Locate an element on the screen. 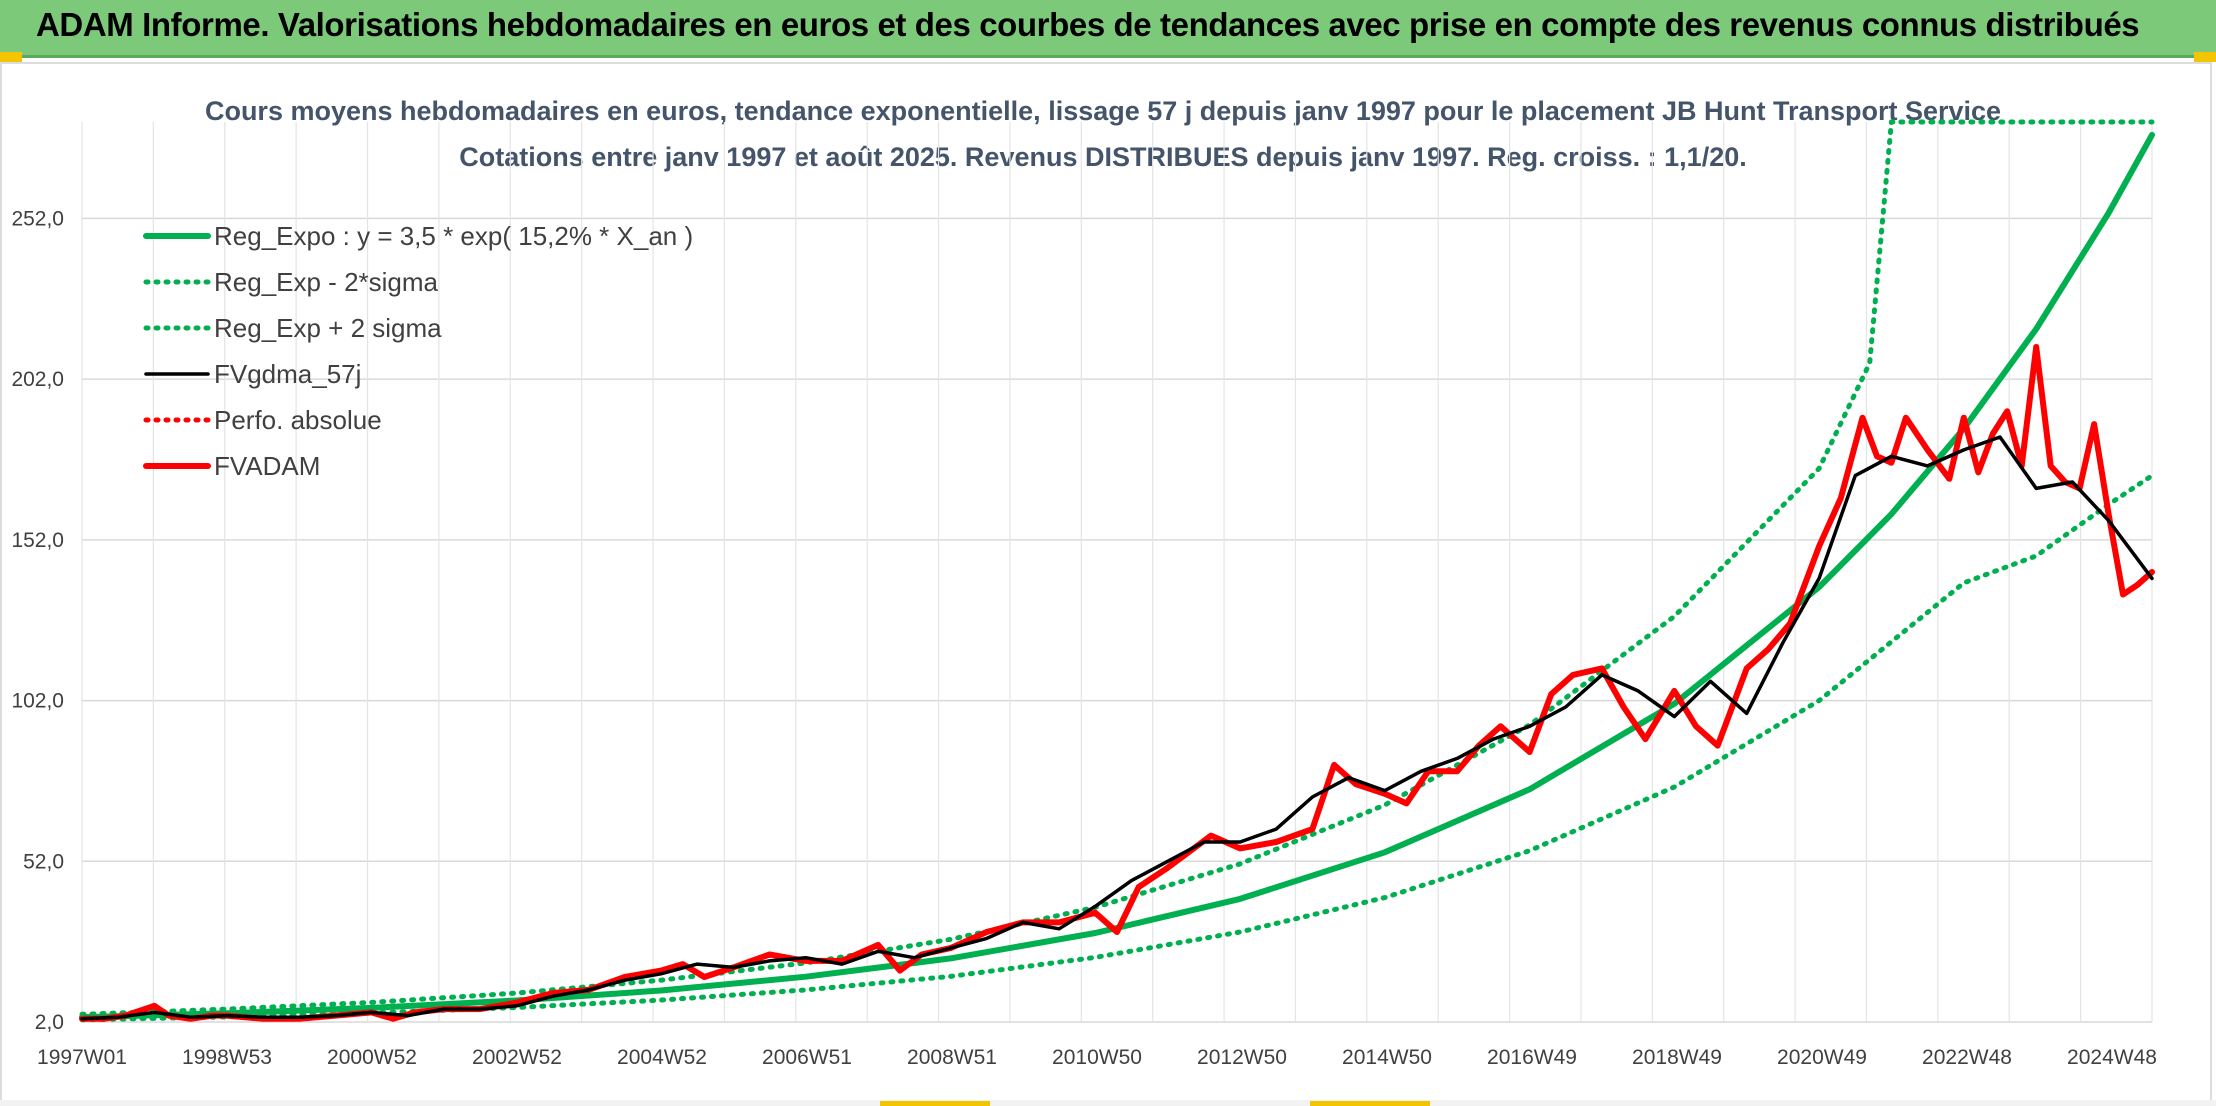  legend-entry: FVADAM is located at coordinates (267, 466).